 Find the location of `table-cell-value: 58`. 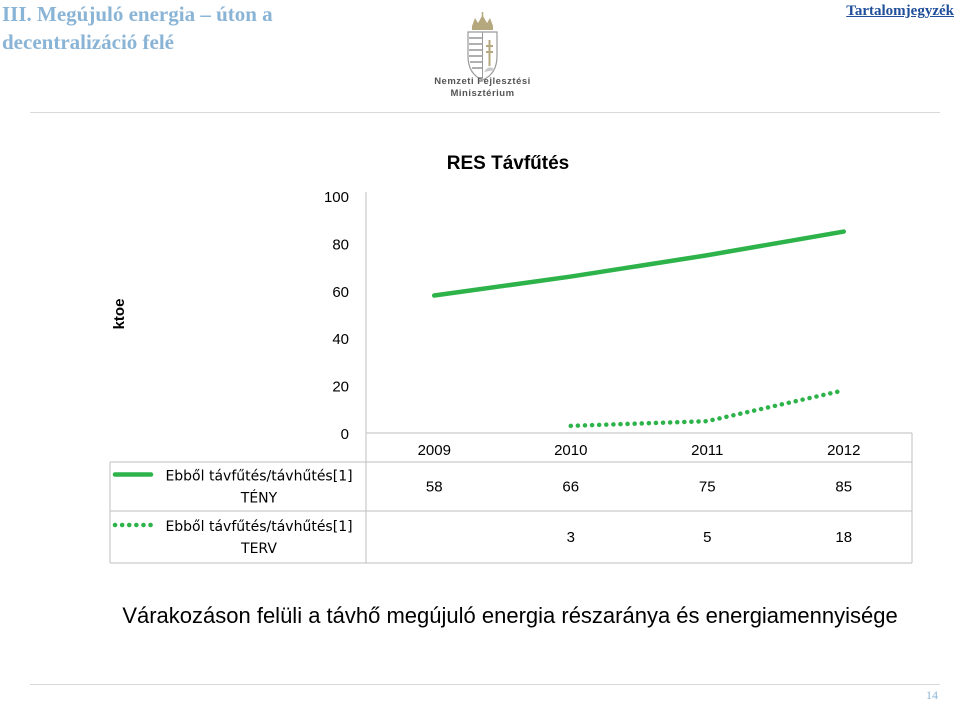

table-cell-value: 58 is located at coordinates (434, 487).